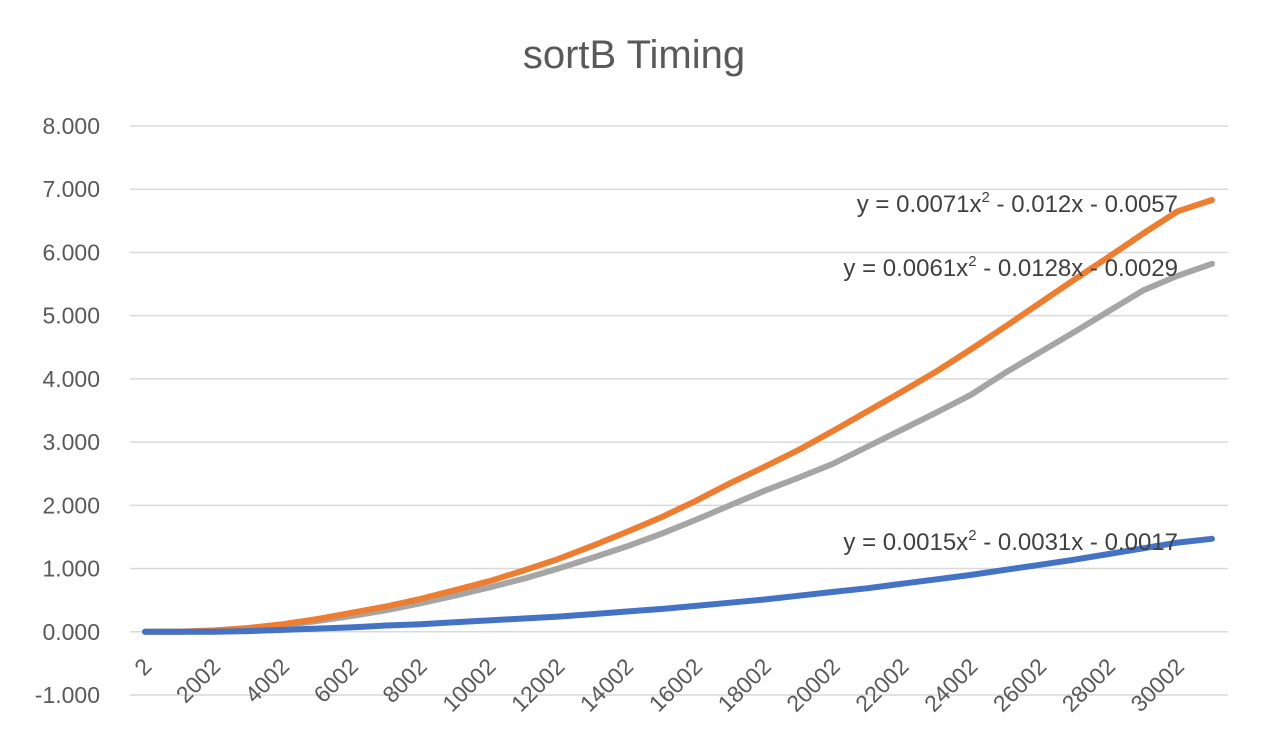 This screenshot has height=745, width=1267. What do you see at coordinates (71, 126) in the screenshot?
I see `y-tick-label: 8.000` at bounding box center [71, 126].